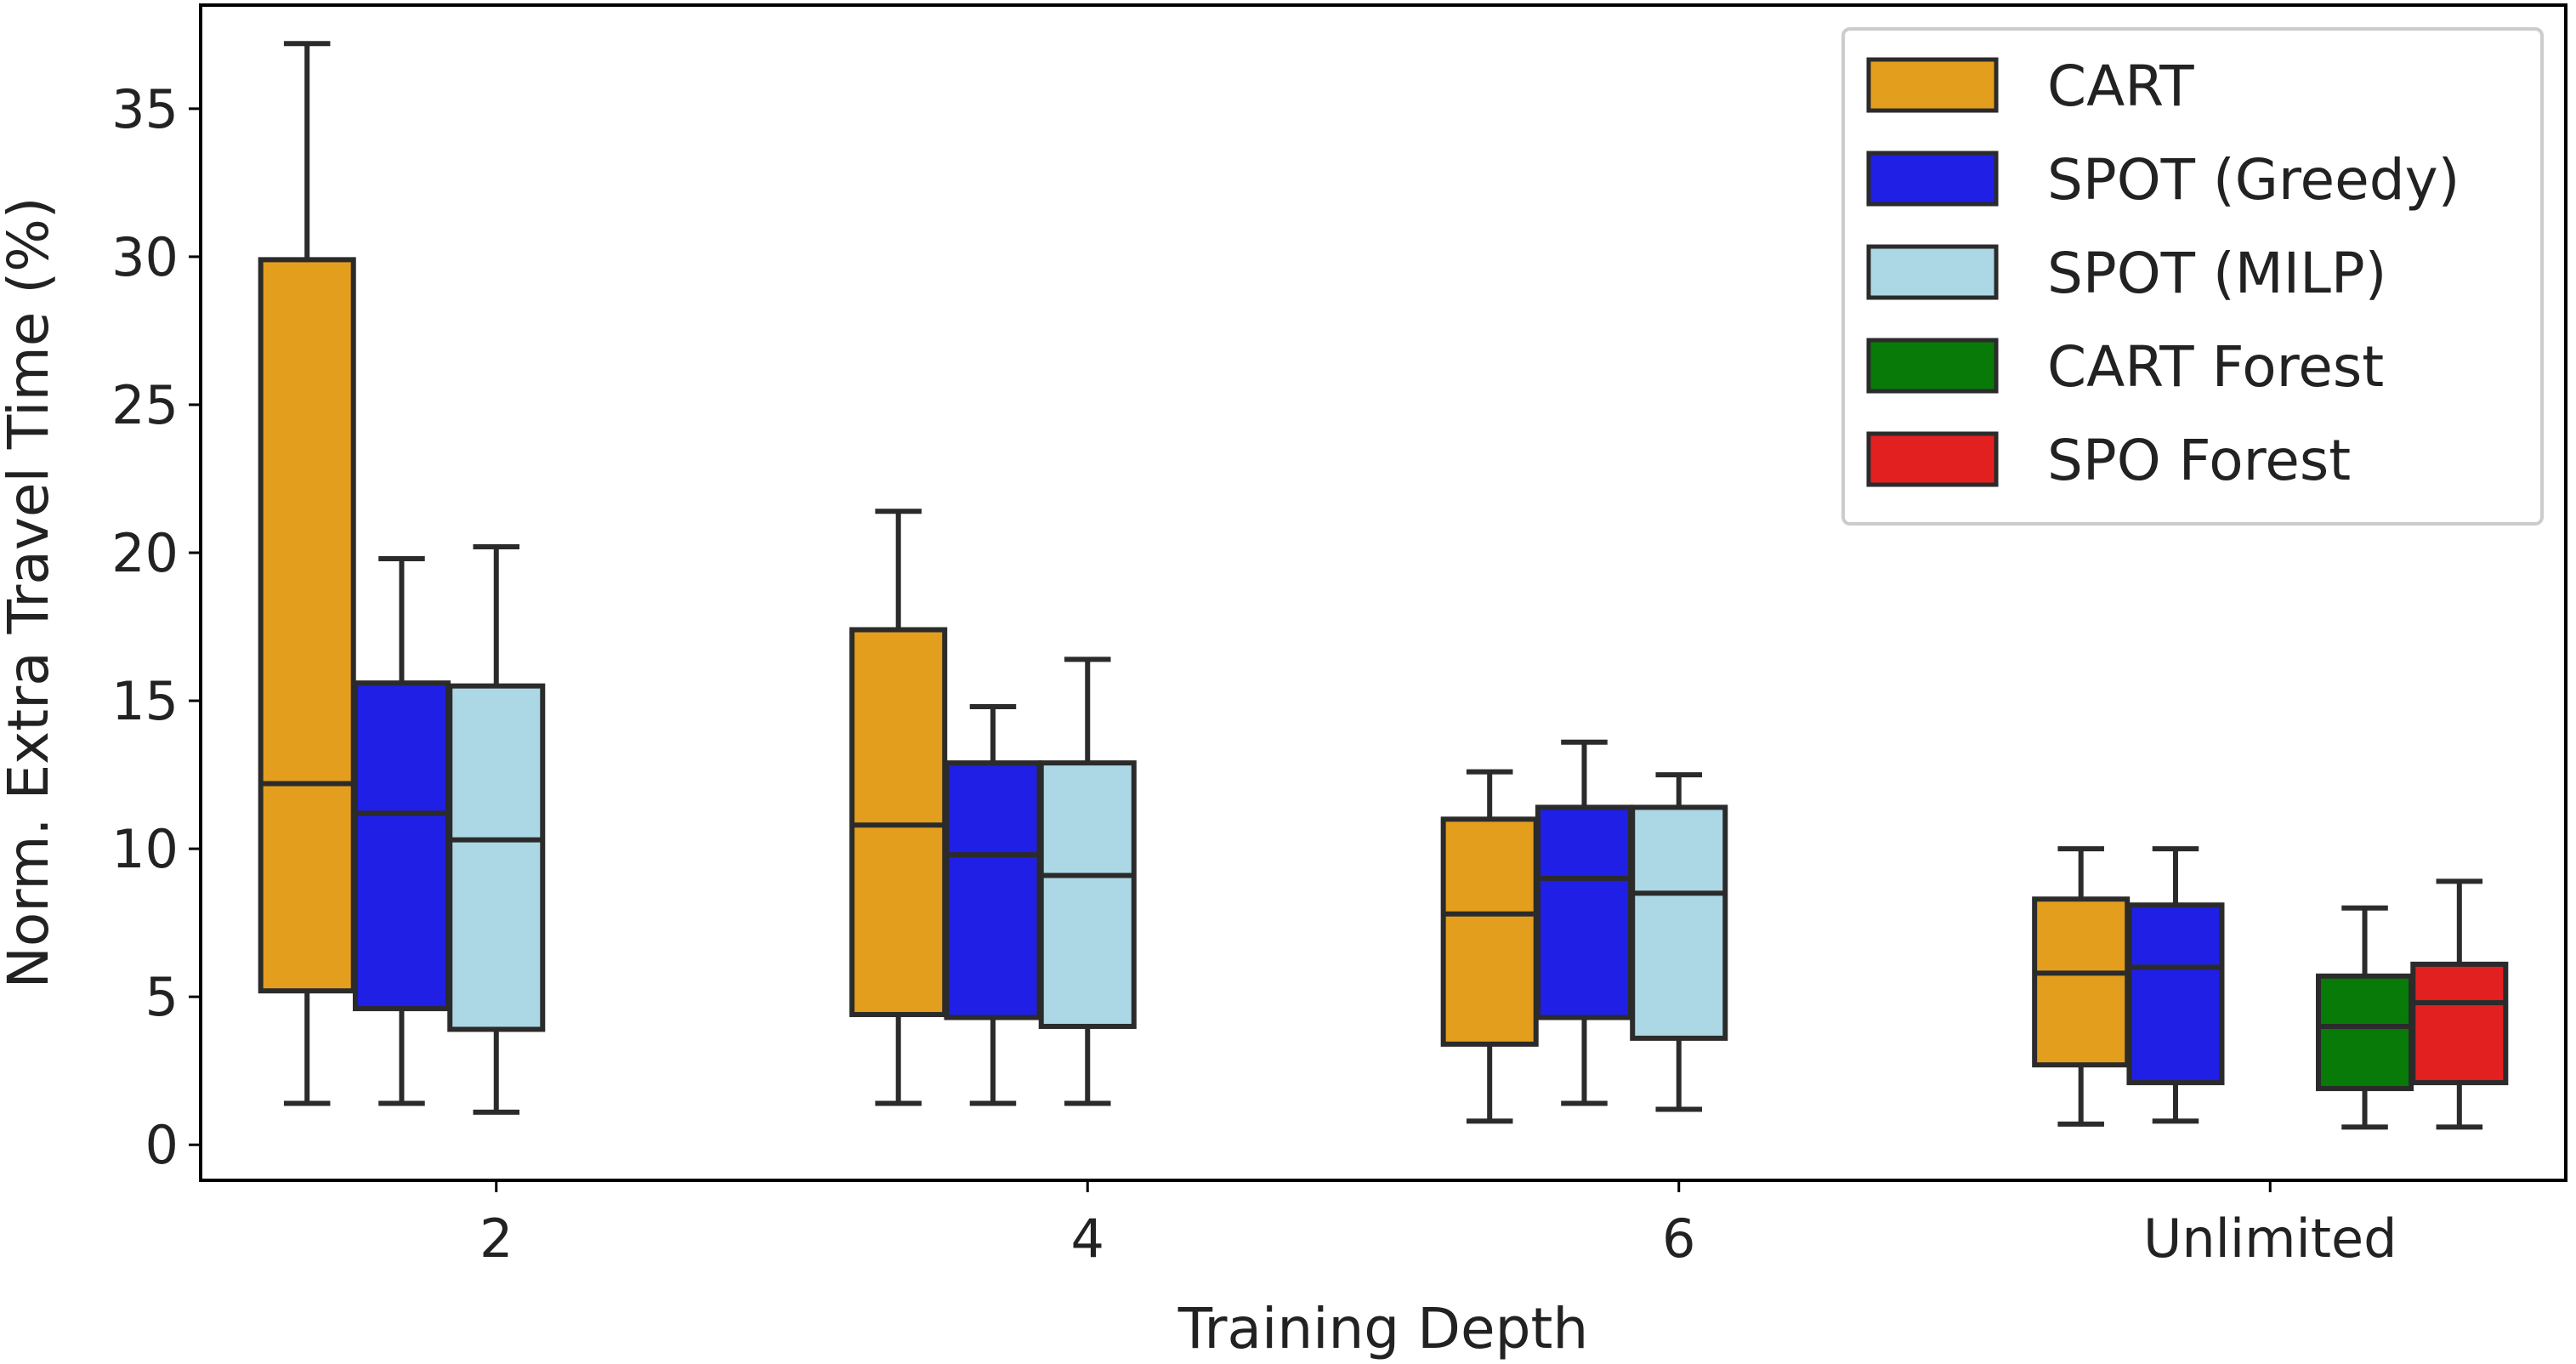  Describe the element at coordinates (2216, 273) in the screenshot. I see `legend-entry-label: SPOT (MILP)` at that location.